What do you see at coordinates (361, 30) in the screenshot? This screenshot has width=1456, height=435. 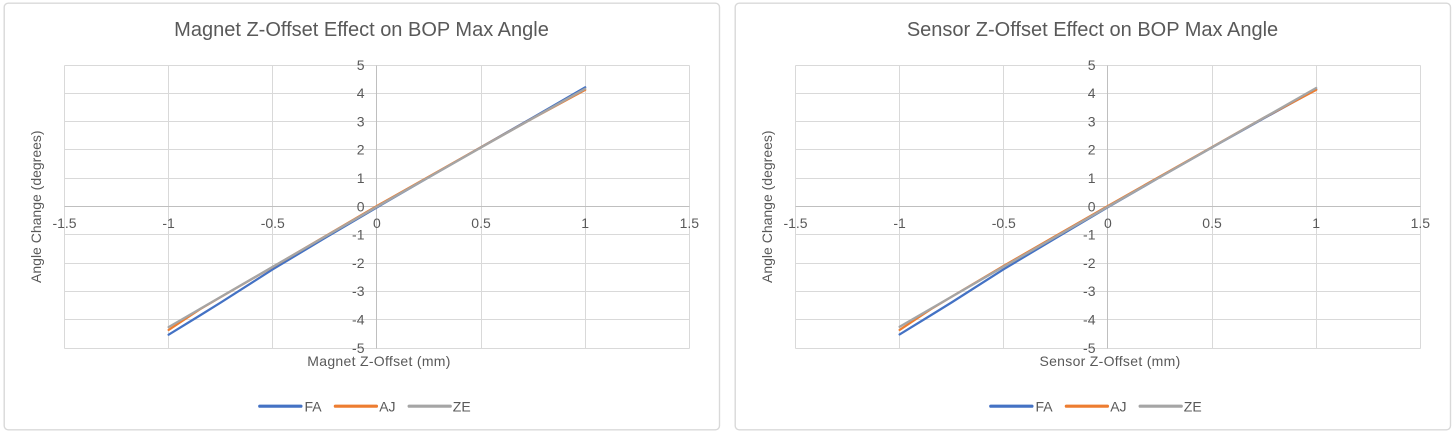 I see `svg-text:Magnet Z-Offset Effect on BOP: Magnet Z-Offset Effect on BOP Max Angle` at bounding box center [361, 30].